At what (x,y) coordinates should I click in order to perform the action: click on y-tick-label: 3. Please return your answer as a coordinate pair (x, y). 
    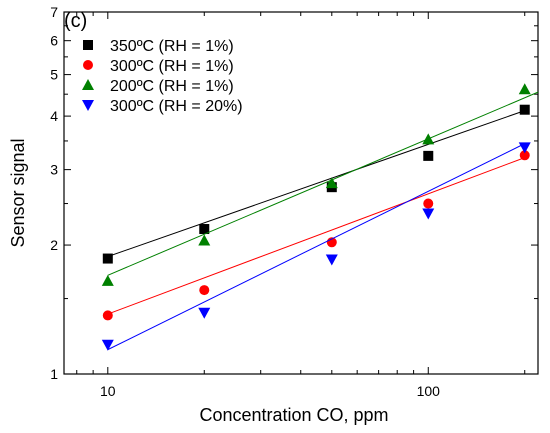
    Looking at the image, I should click on (54, 170).